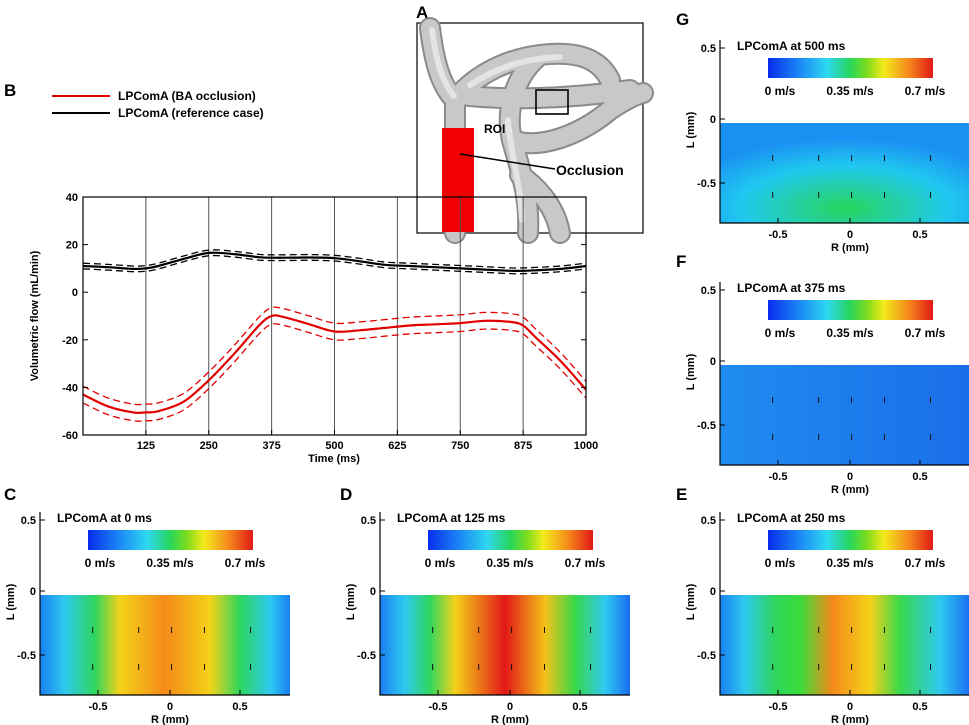  Describe the element at coordinates (919, 235) in the screenshot. I see `vel-g-x-tick-label: 0.5` at that location.